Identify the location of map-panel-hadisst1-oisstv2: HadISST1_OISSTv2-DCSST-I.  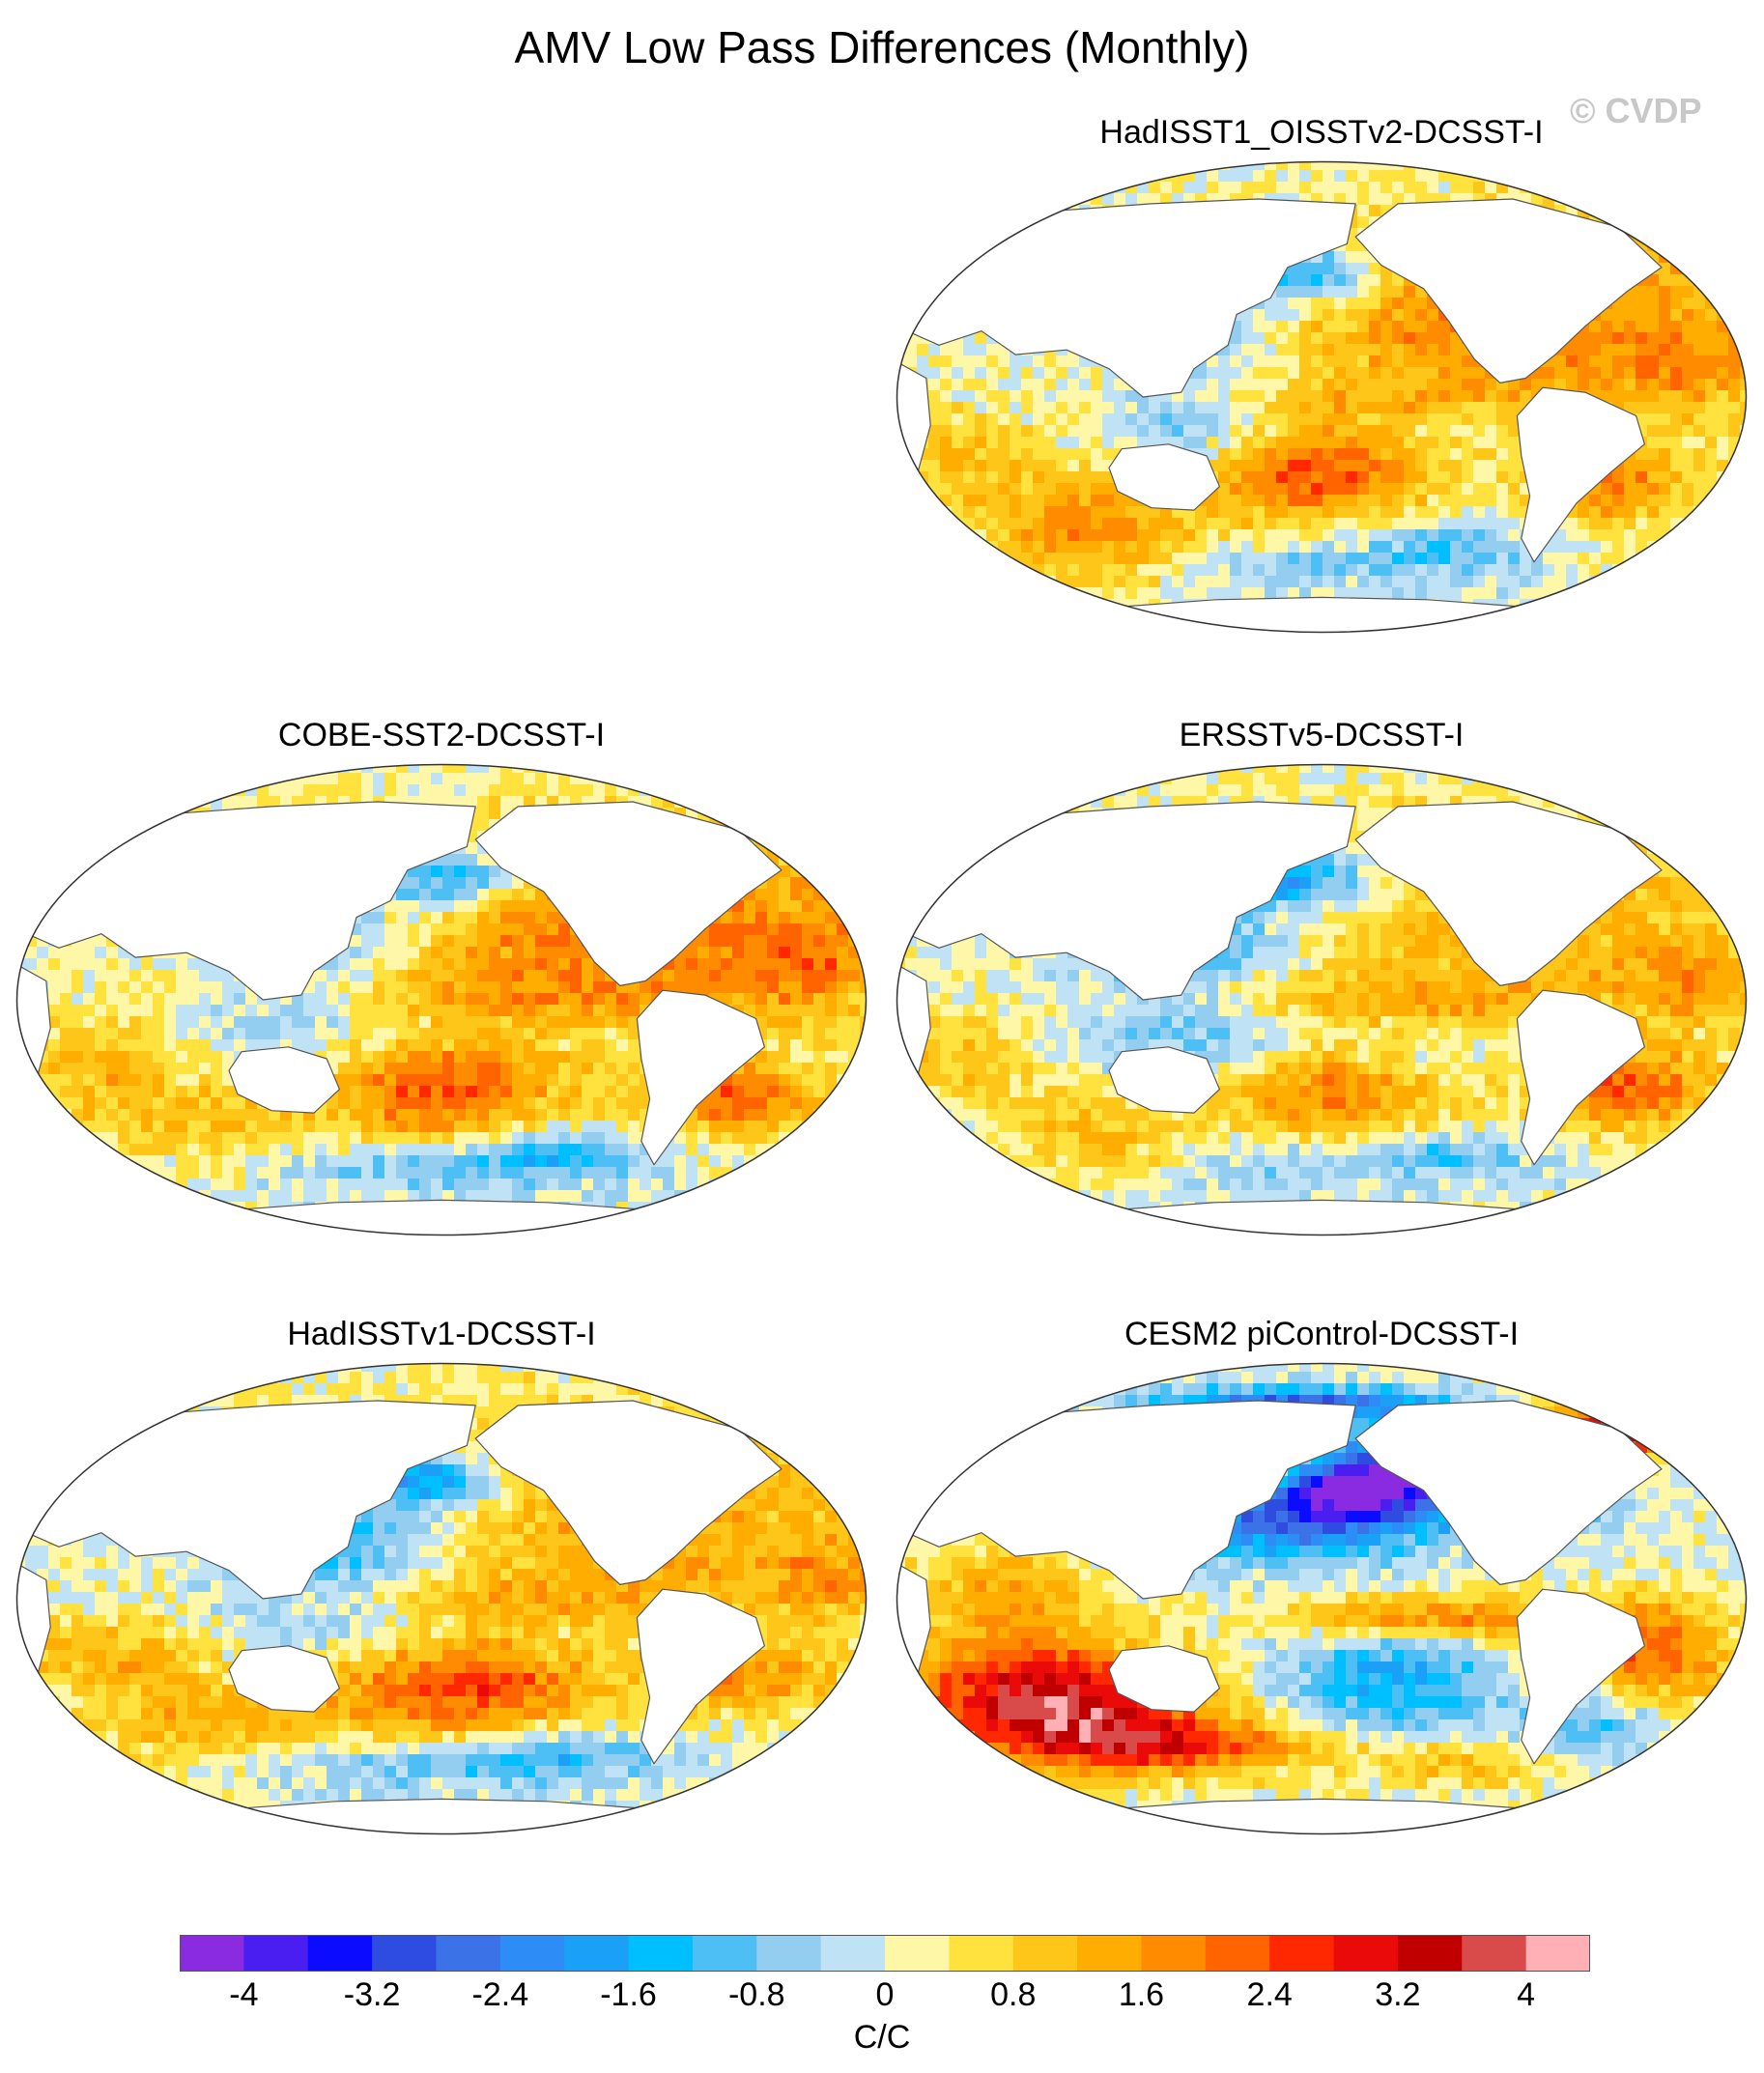
(1322, 375).